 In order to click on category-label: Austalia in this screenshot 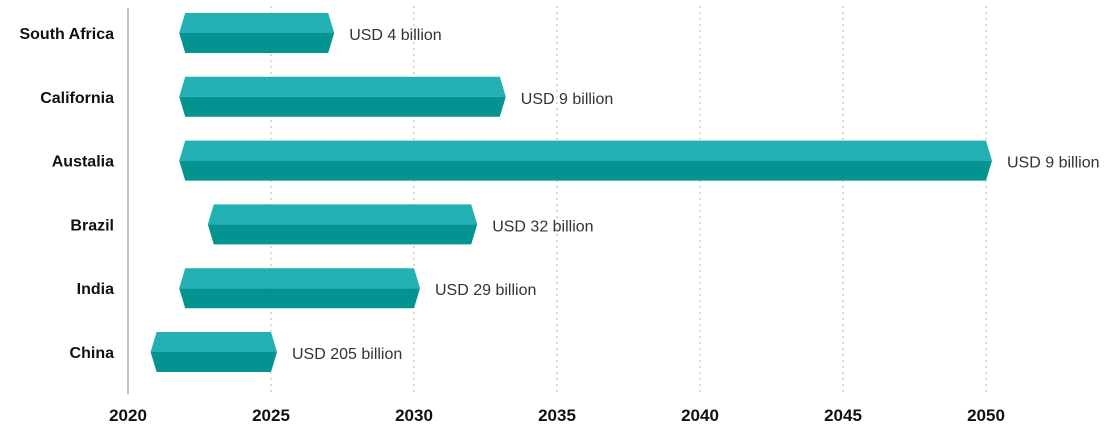, I will do `click(83, 162)`.